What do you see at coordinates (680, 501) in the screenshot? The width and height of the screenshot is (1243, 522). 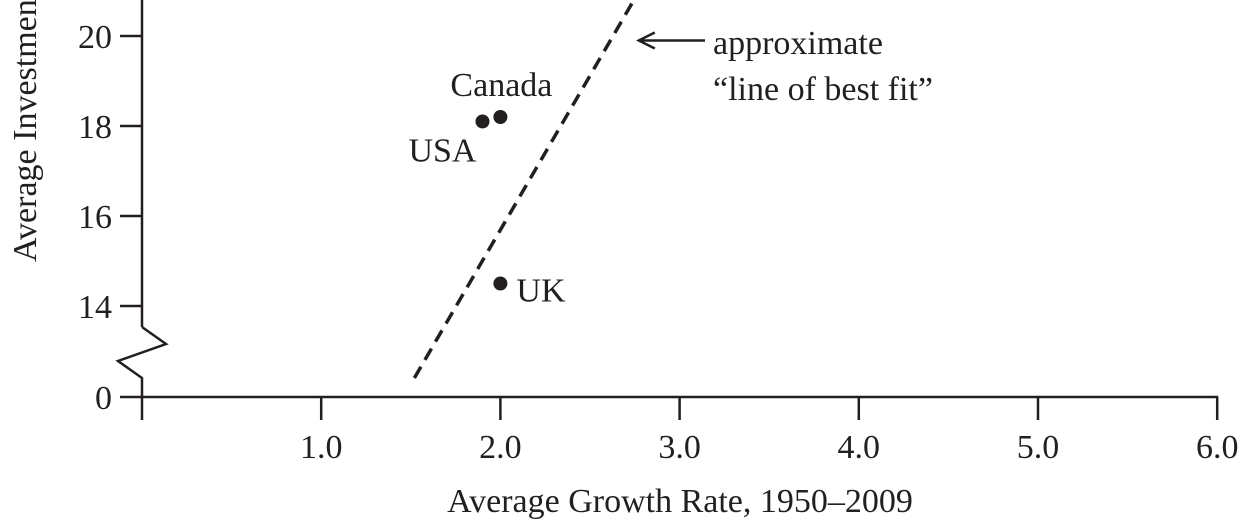 I see `x-axis-label: Average Growth Rate, 1950–2009` at bounding box center [680, 501].